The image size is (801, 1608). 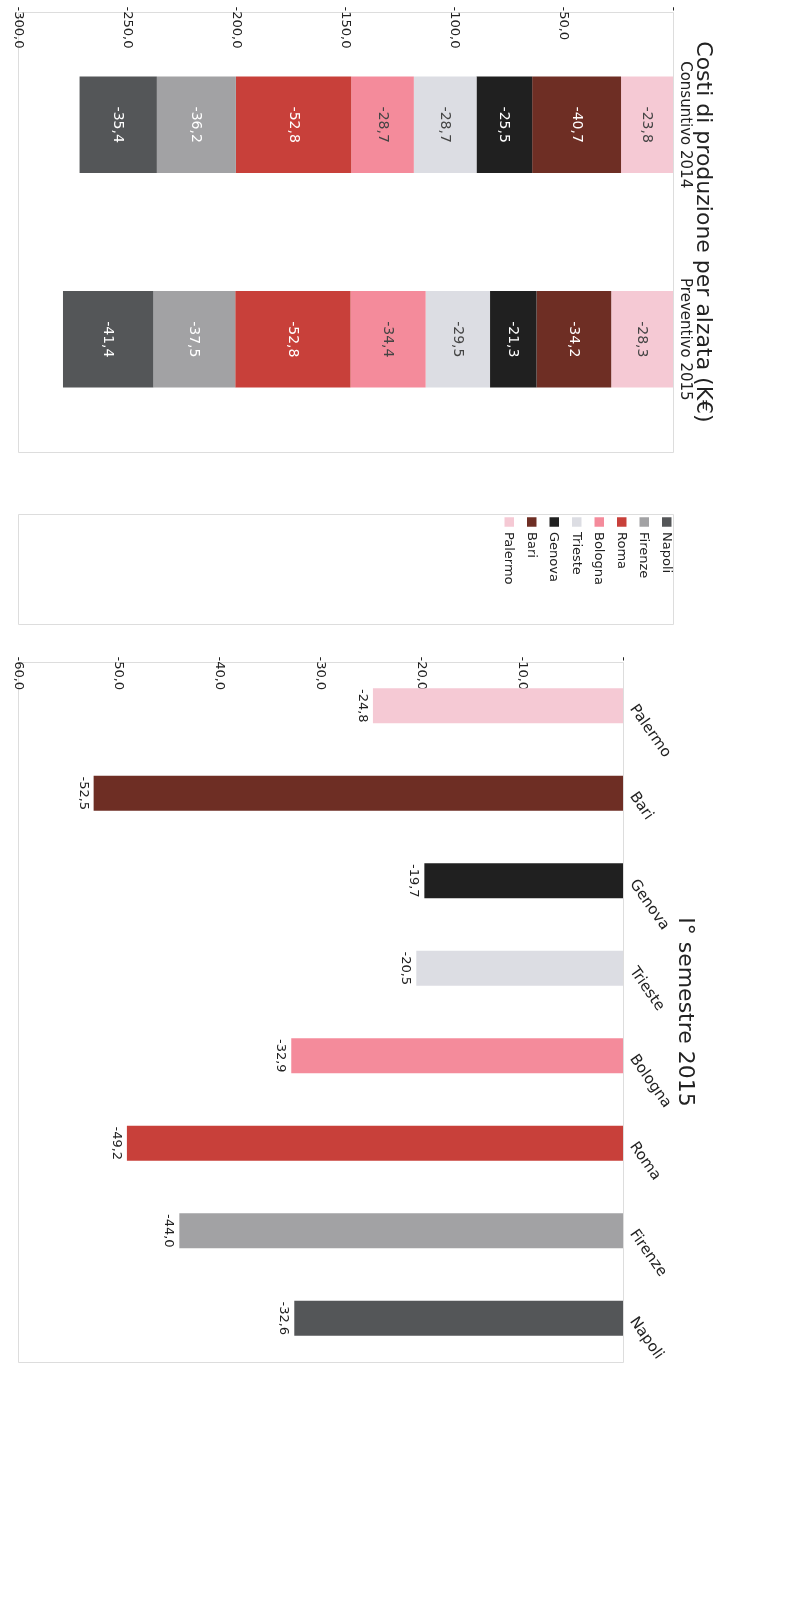 I want to click on data-label: -35,4, so click(x=119, y=124).